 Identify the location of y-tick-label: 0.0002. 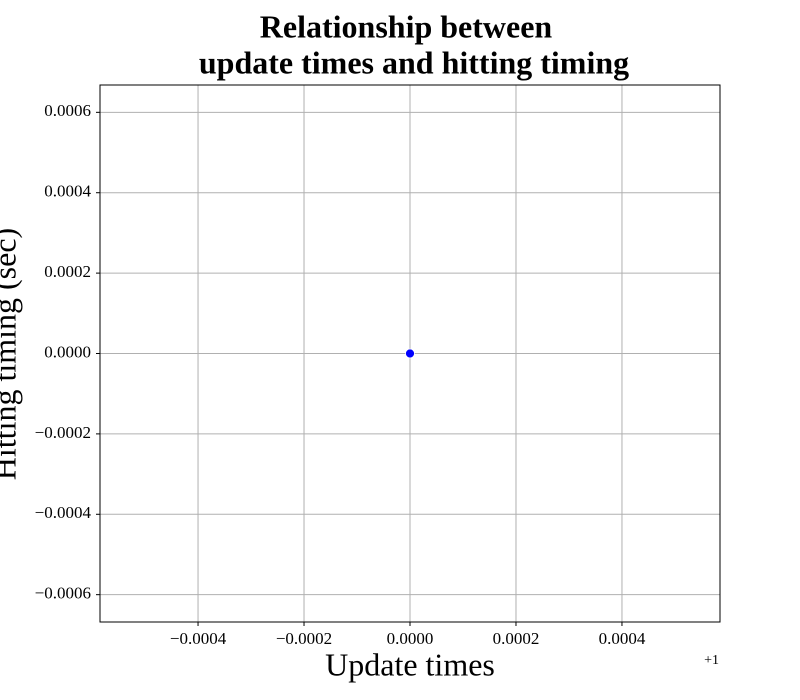
(67, 271).